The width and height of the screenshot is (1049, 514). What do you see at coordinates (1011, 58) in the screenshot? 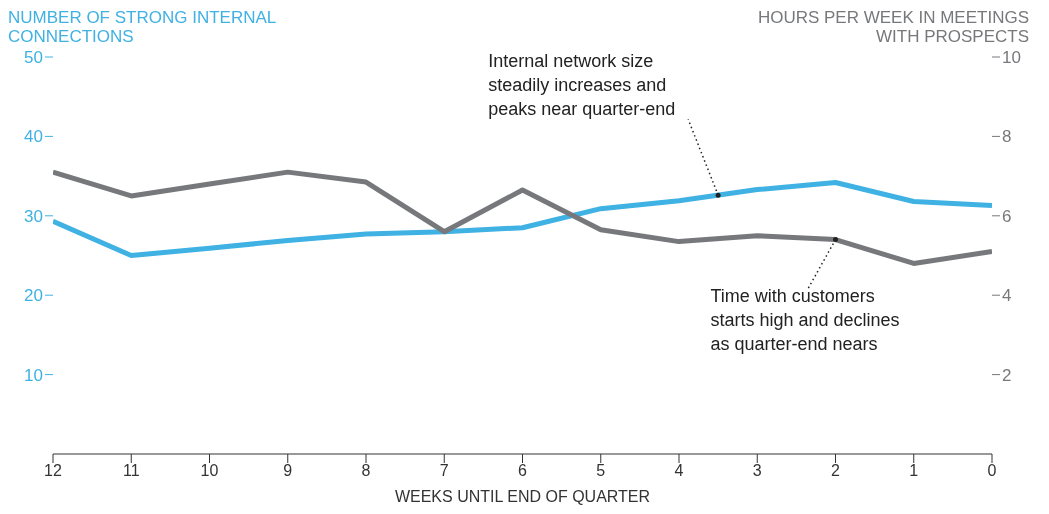
I see `y2-tick-label: 10` at bounding box center [1011, 58].